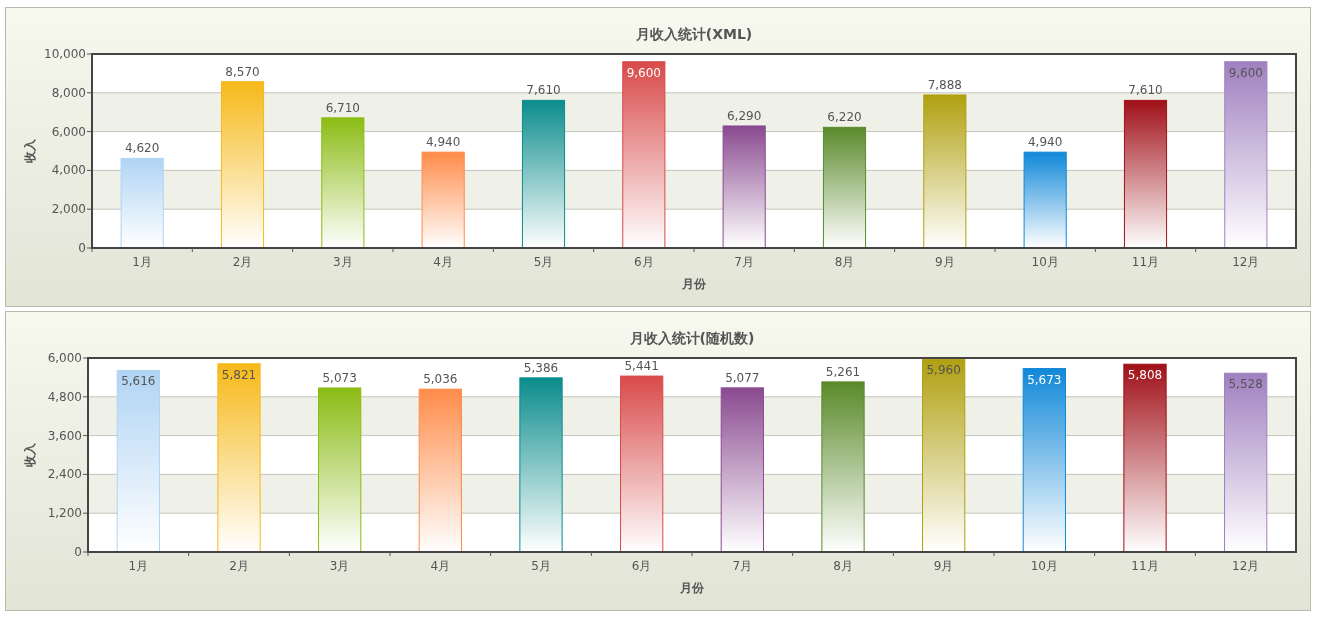 This screenshot has width=1324, height=628. What do you see at coordinates (945, 84) in the screenshot?
I see `data-label: 7,888` at bounding box center [945, 84].